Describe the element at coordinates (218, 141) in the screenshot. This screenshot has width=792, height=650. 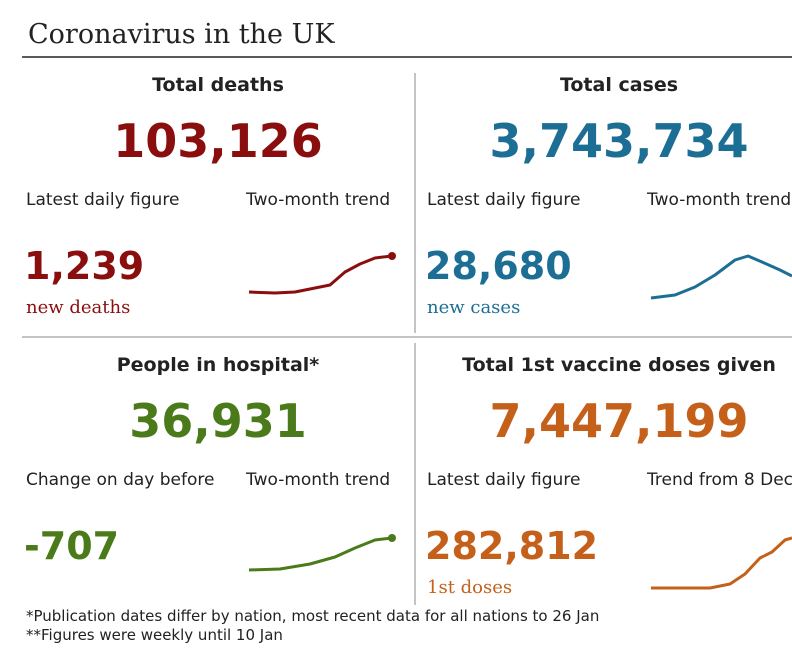
I see `panel-total: 103,126` at that location.